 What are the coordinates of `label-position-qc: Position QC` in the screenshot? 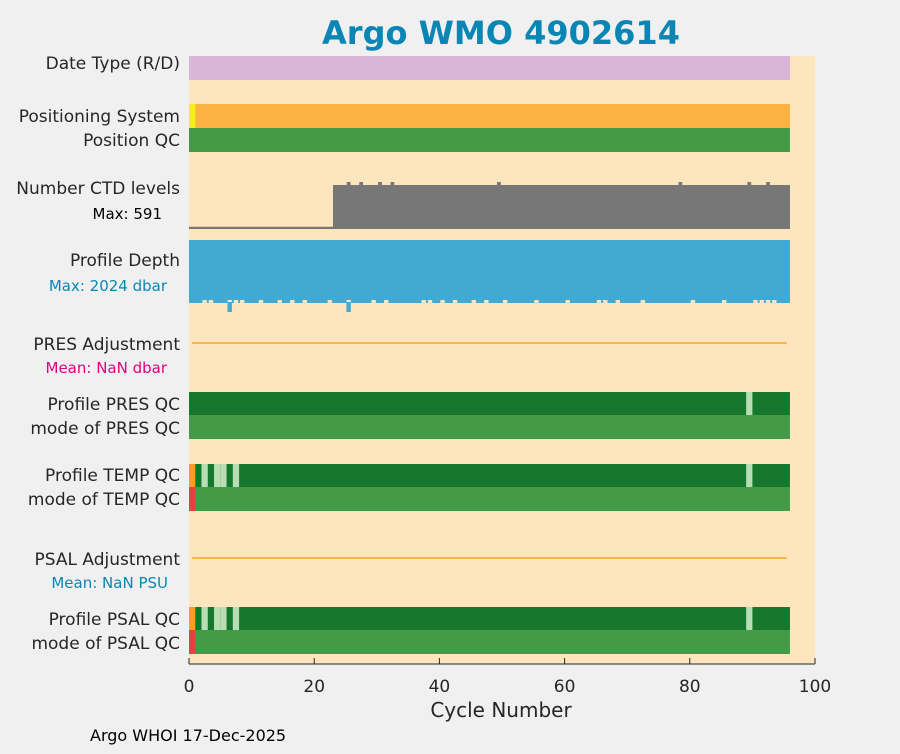 It's located at (131, 141).